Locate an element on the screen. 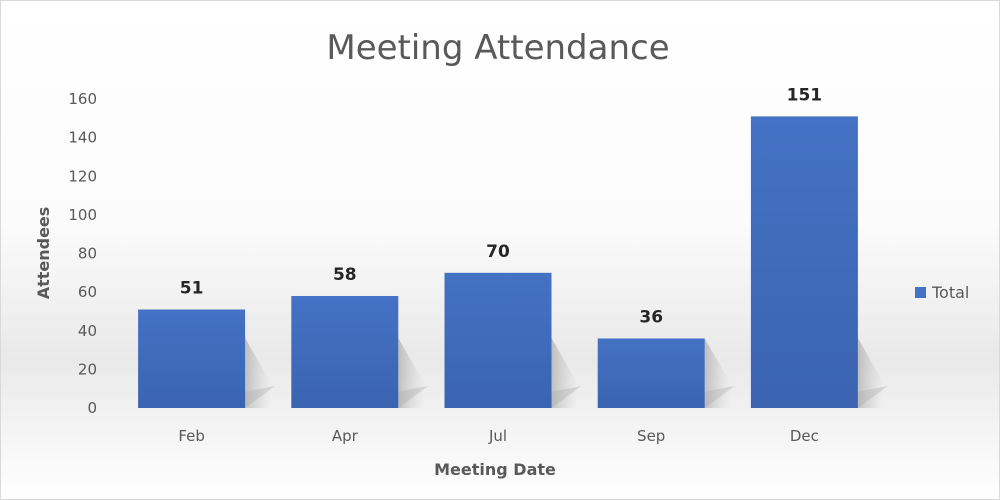 The height and width of the screenshot is (500, 1000). data-label-jul: 70 is located at coordinates (498, 252).